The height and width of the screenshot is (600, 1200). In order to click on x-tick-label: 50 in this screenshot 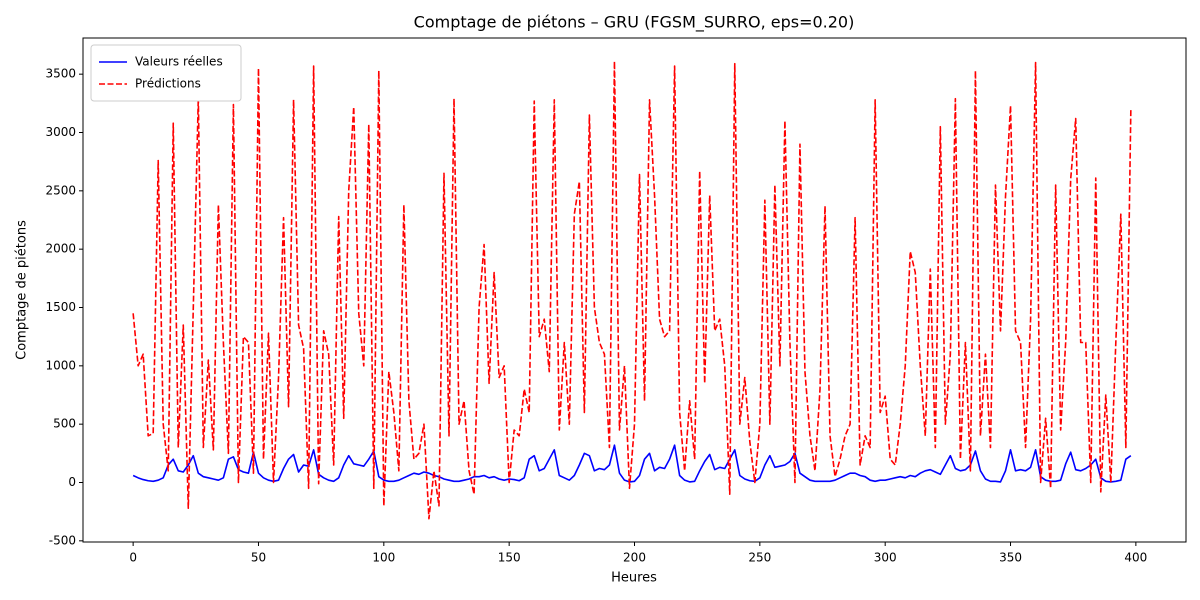, I will do `click(258, 558)`.